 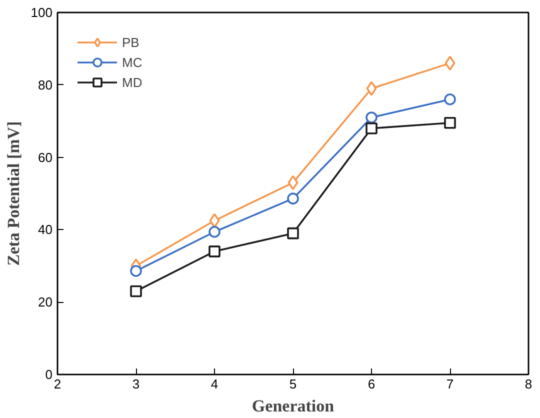 What do you see at coordinates (45, 302) in the screenshot?
I see `y-tick-label: 20` at bounding box center [45, 302].